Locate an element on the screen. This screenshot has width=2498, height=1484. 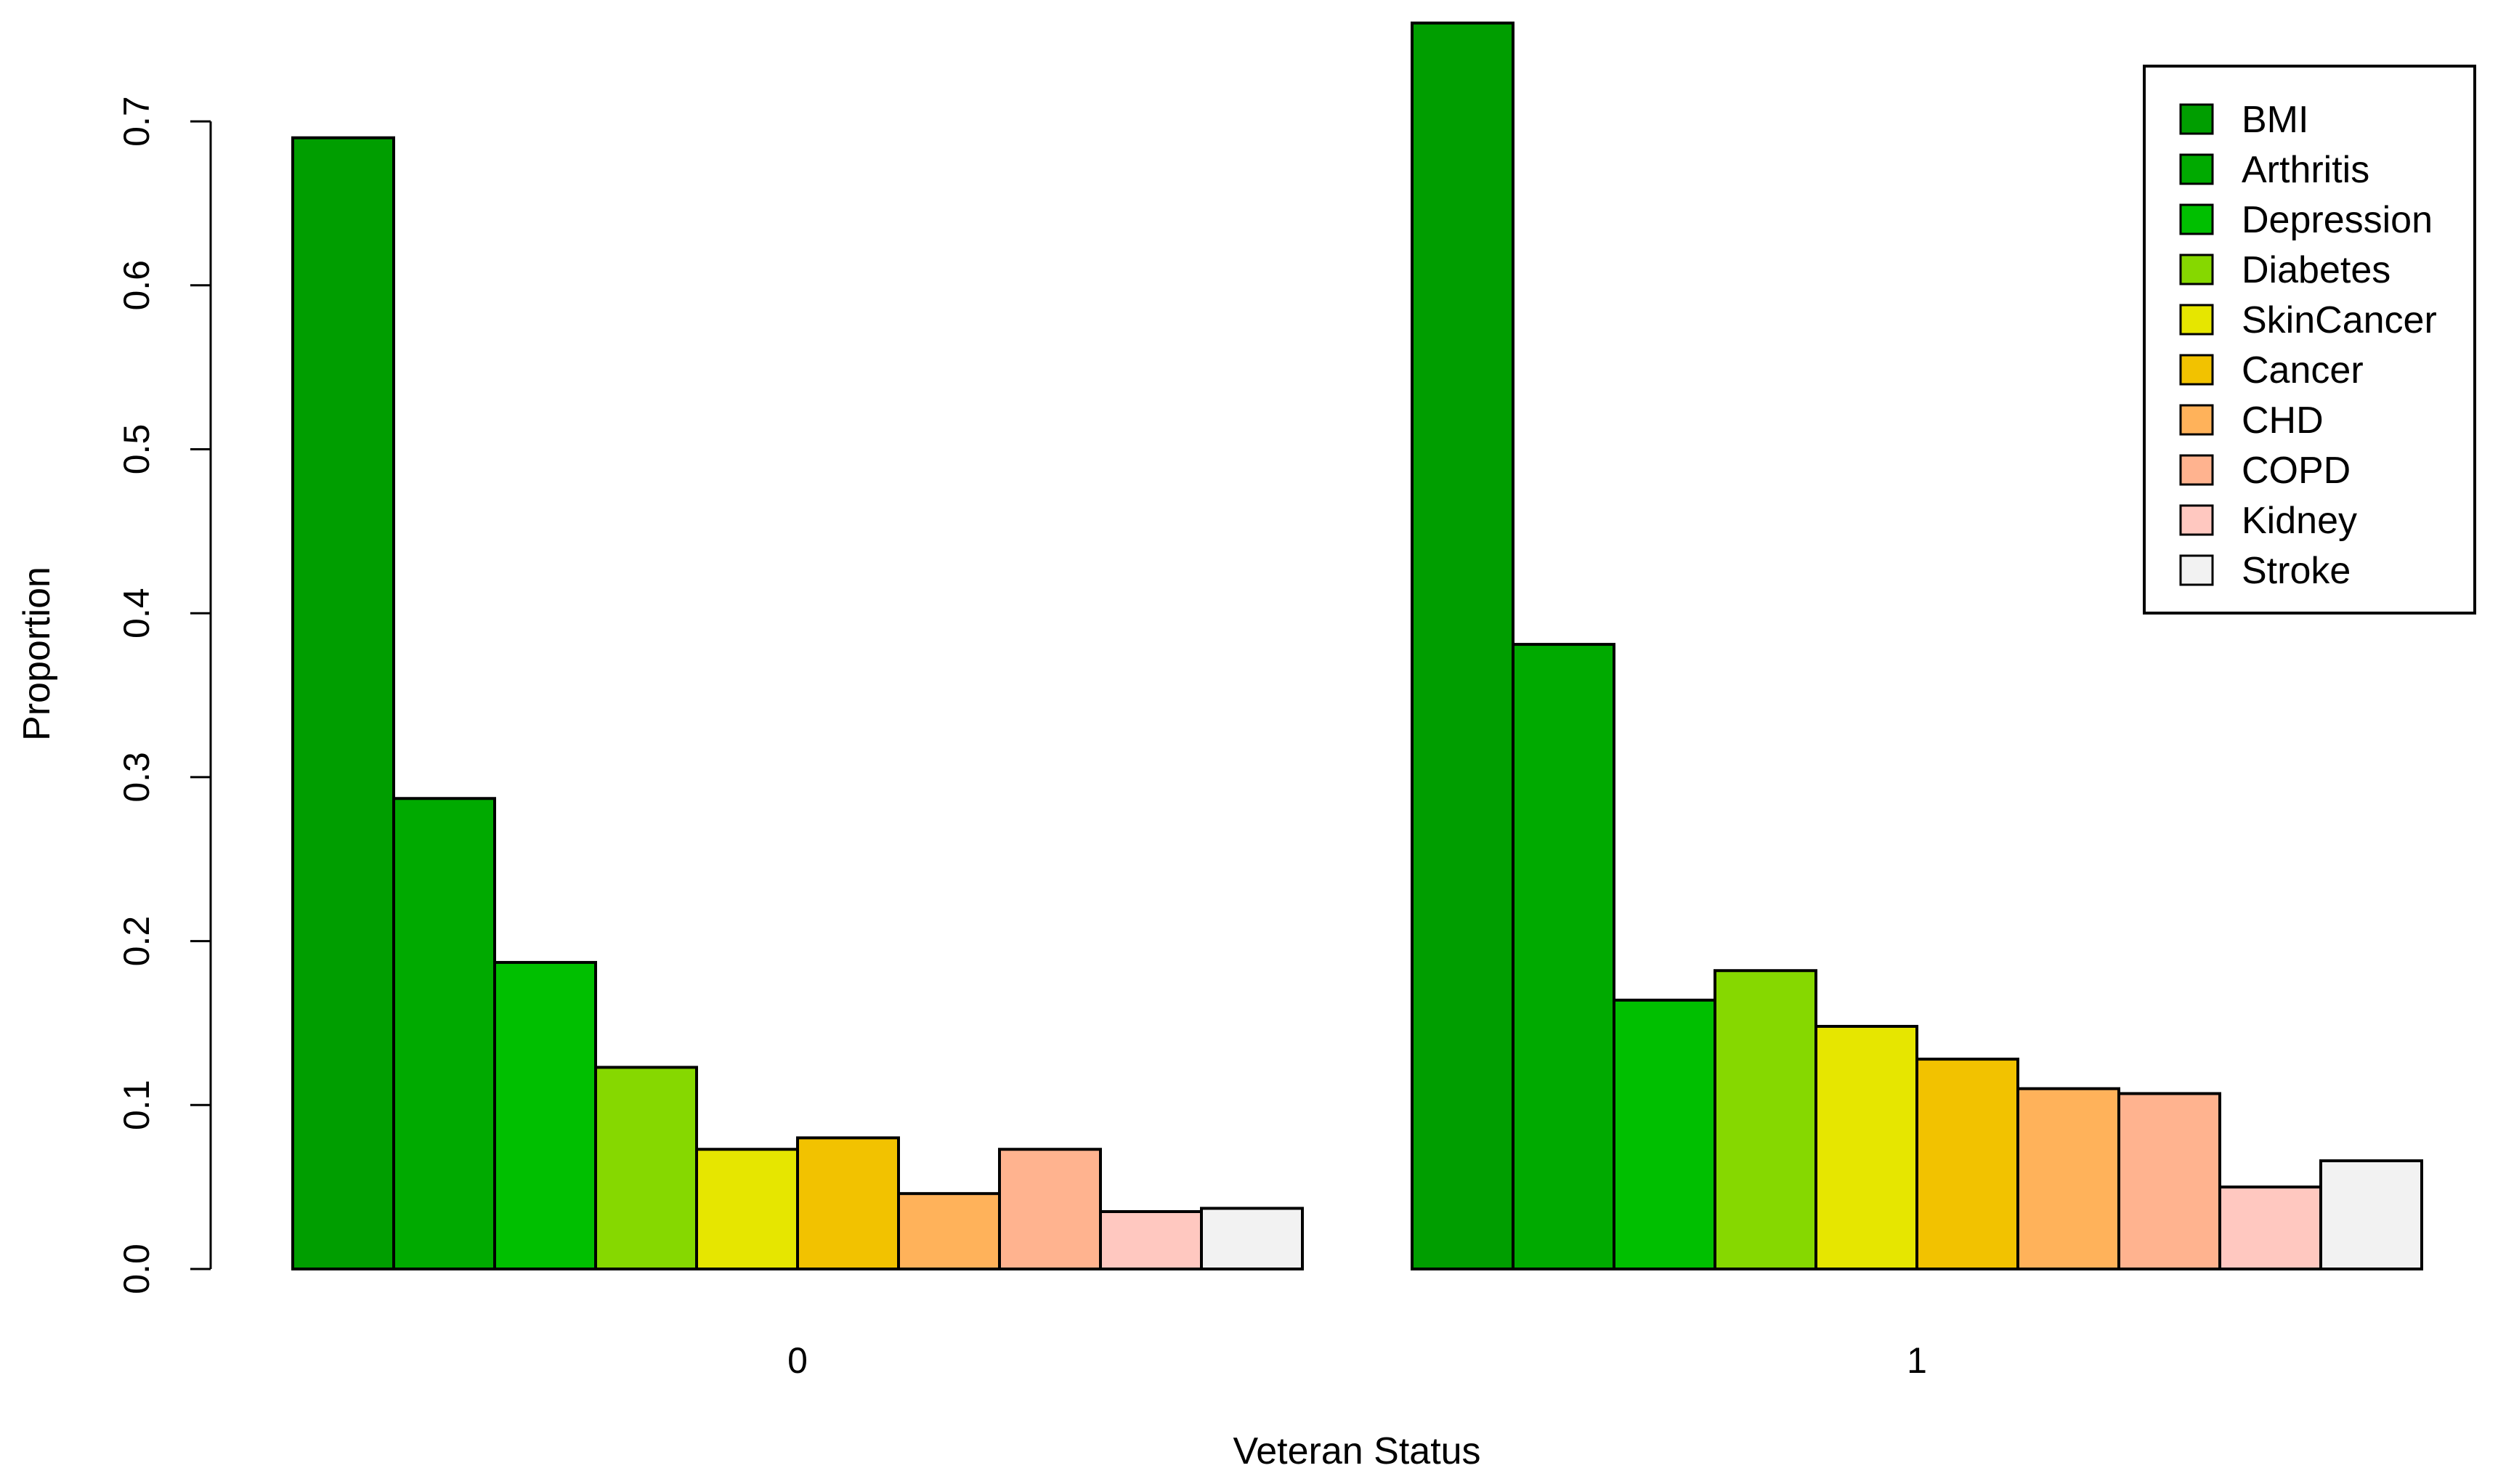
legend-swatch-cancer is located at coordinates (2196, 370).